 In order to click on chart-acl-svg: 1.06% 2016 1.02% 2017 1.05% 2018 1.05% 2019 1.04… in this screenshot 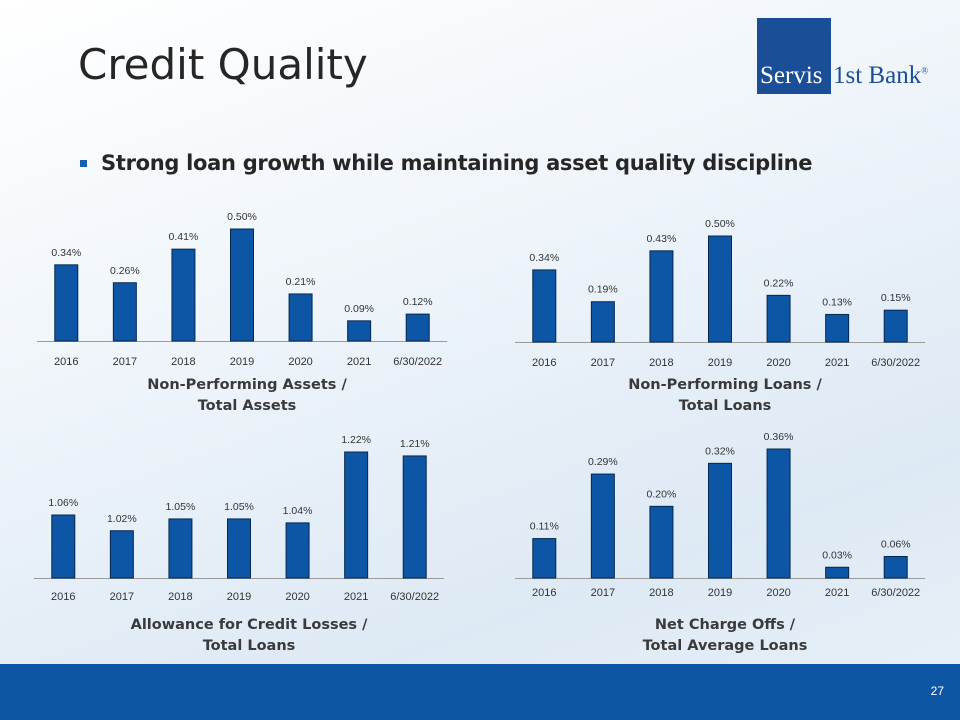, I will do `click(239, 518)`.